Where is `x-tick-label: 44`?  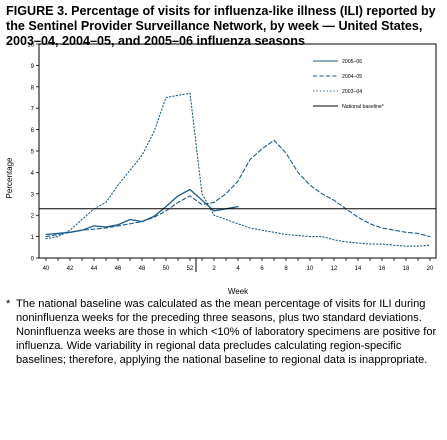 x-tick-label: 44 is located at coordinates (94, 269).